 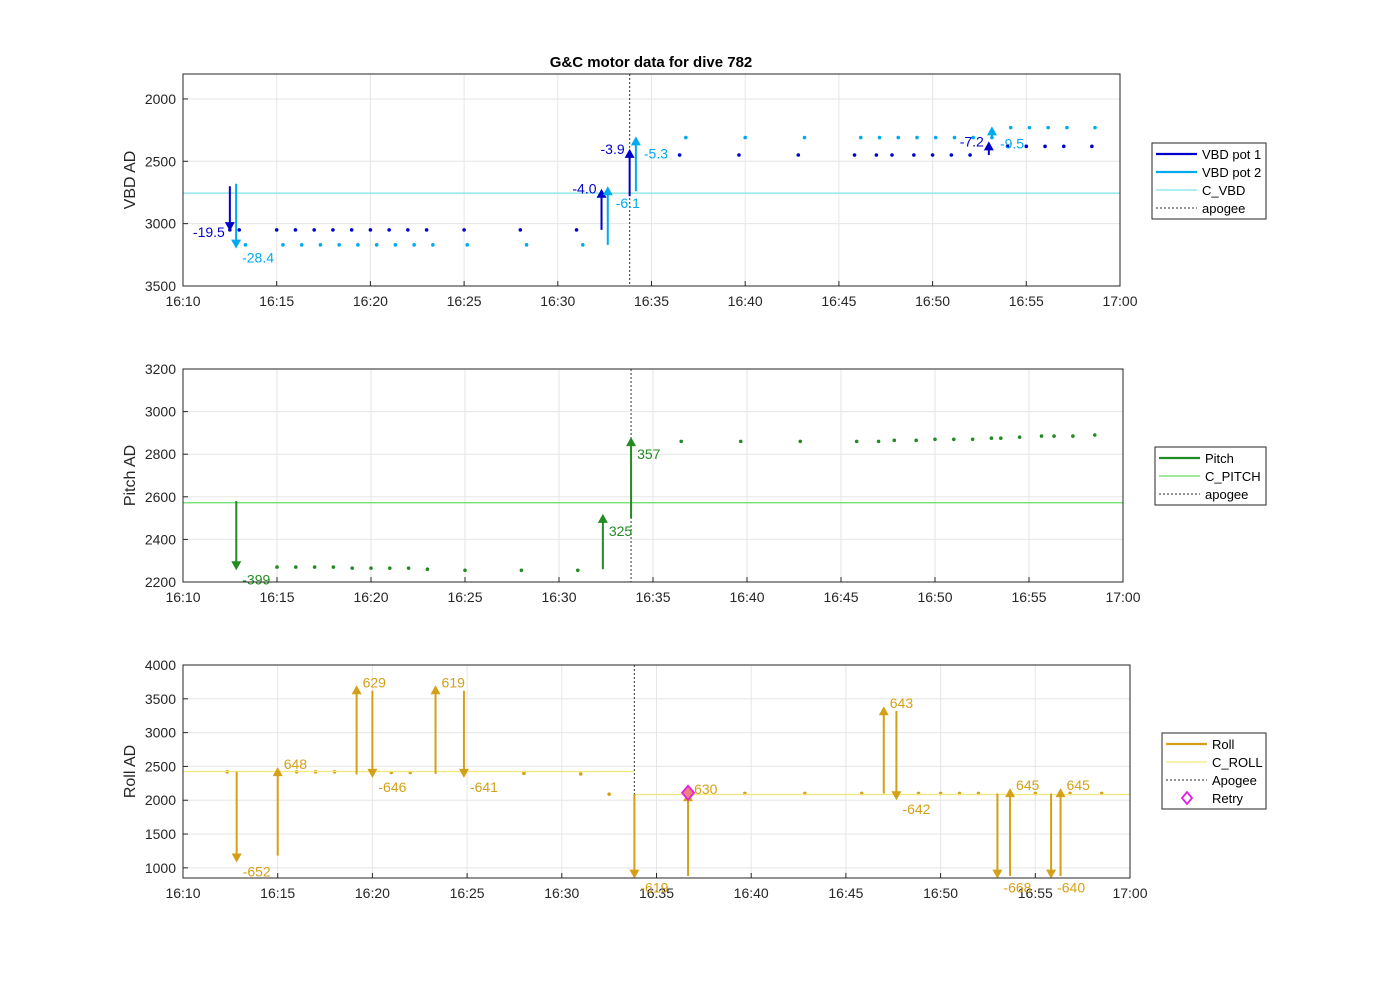 What do you see at coordinates (160, 99) in the screenshot?
I see `y-tick-label: 2000` at bounding box center [160, 99].